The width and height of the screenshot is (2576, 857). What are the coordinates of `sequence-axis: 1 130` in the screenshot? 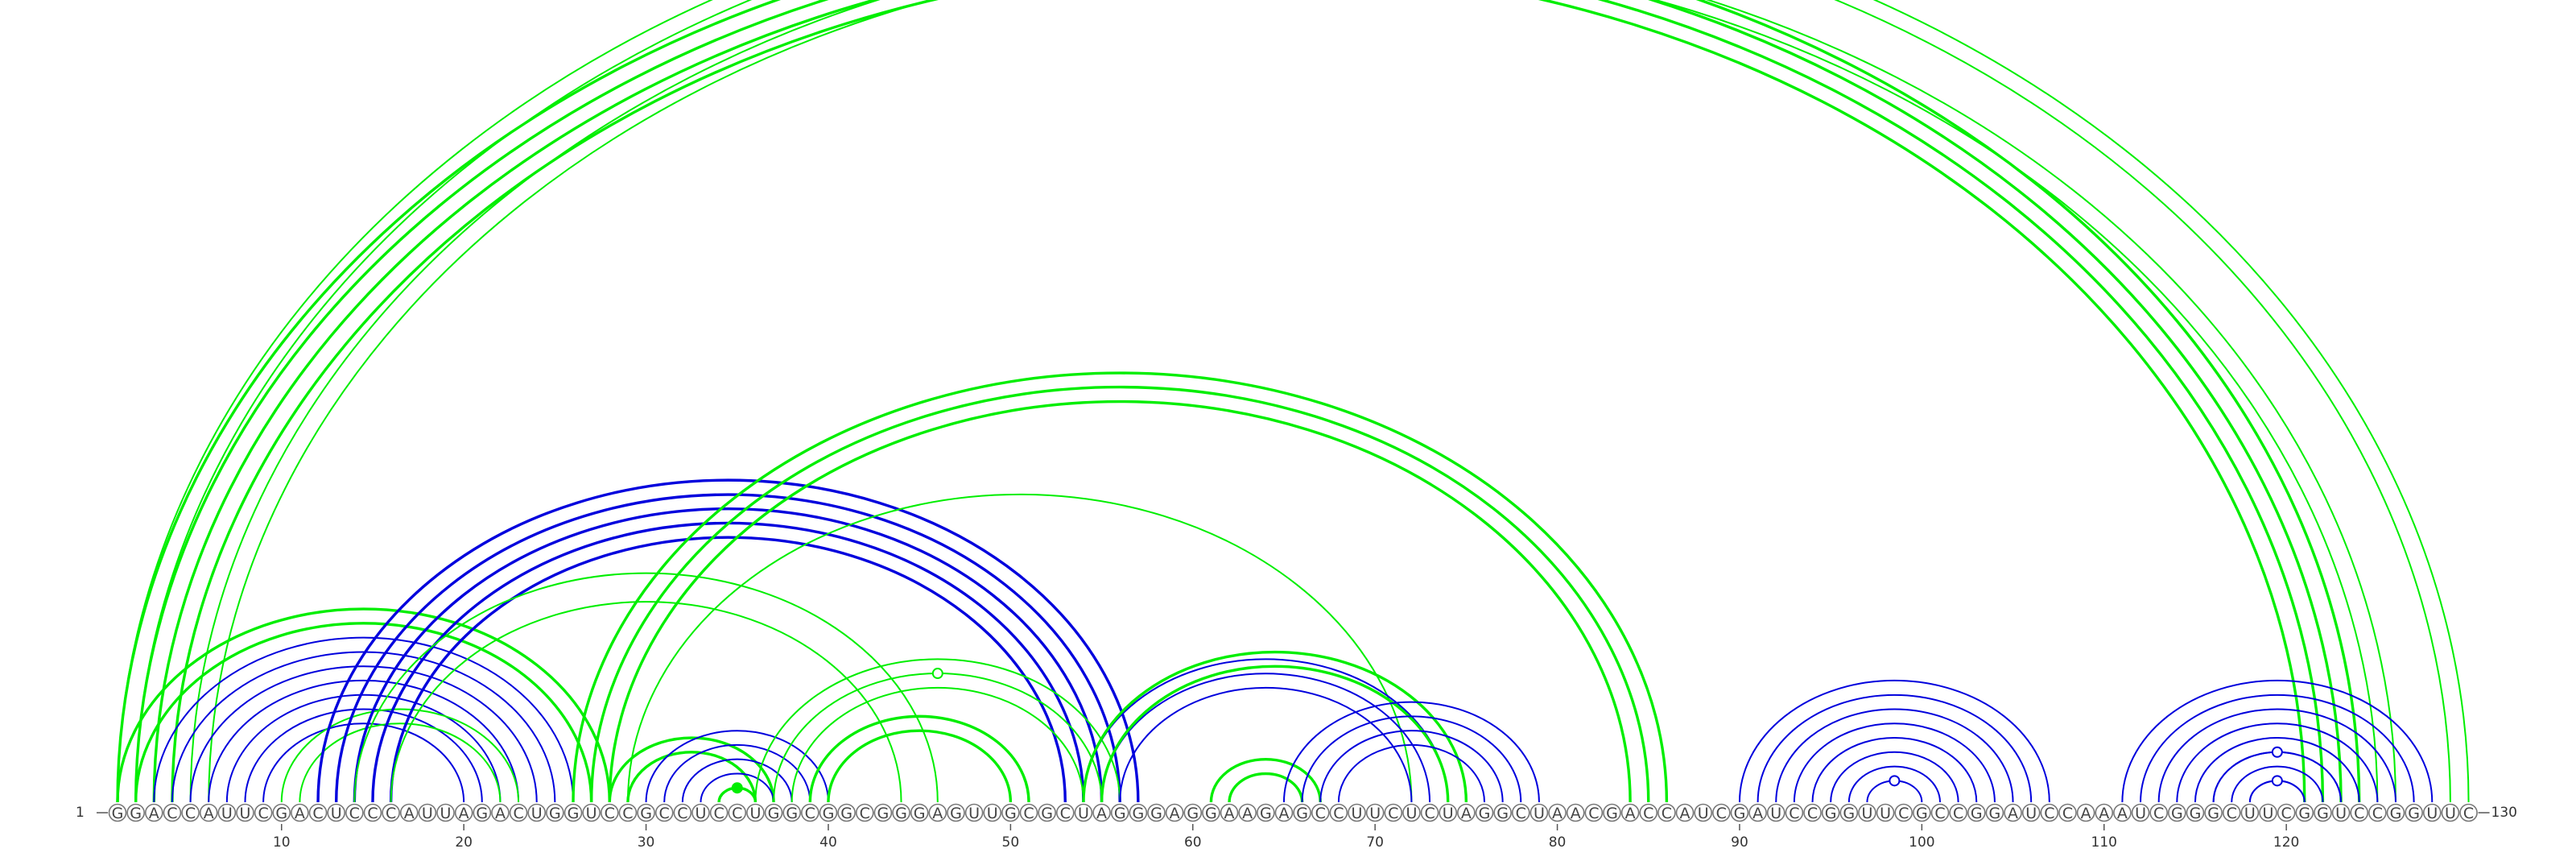 It's located at (1296, 813).